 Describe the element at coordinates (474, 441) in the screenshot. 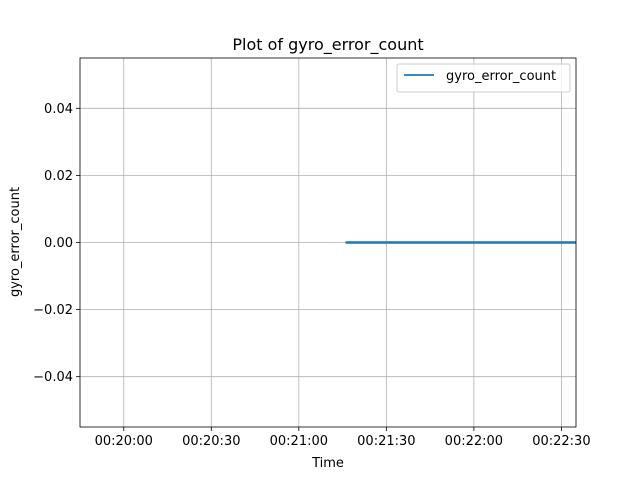

I see `x-tick-label: 00:22:00` at that location.